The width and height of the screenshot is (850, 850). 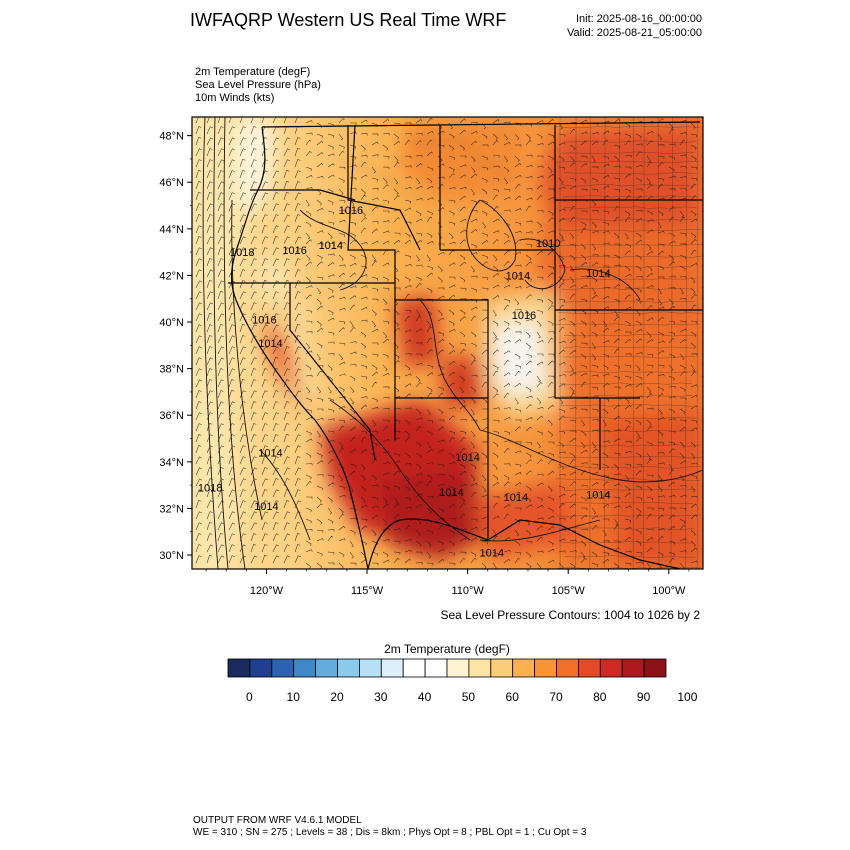 What do you see at coordinates (171, 323) in the screenshot?
I see `lat-tick-label: 40°N` at bounding box center [171, 323].